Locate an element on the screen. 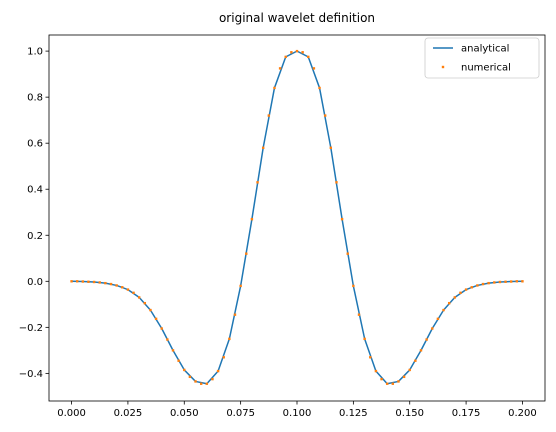 The width and height of the screenshot is (556, 432). x-tick-label: 0.050 is located at coordinates (184, 413).